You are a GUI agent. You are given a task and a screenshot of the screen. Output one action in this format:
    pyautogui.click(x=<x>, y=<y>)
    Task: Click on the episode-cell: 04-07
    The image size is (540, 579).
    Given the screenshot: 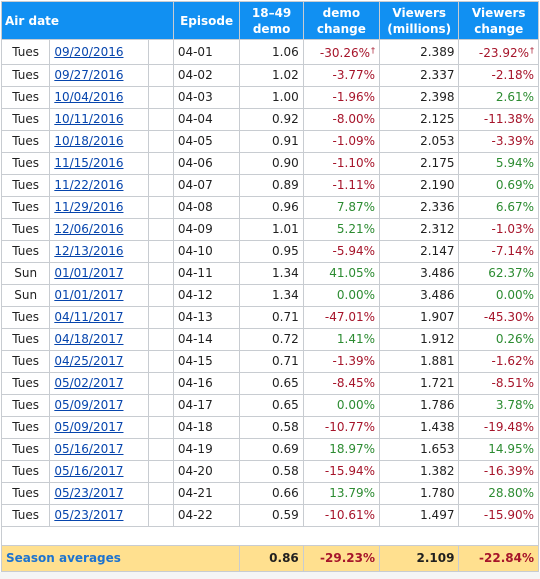 What is the action you would take?
    pyautogui.click(x=206, y=185)
    